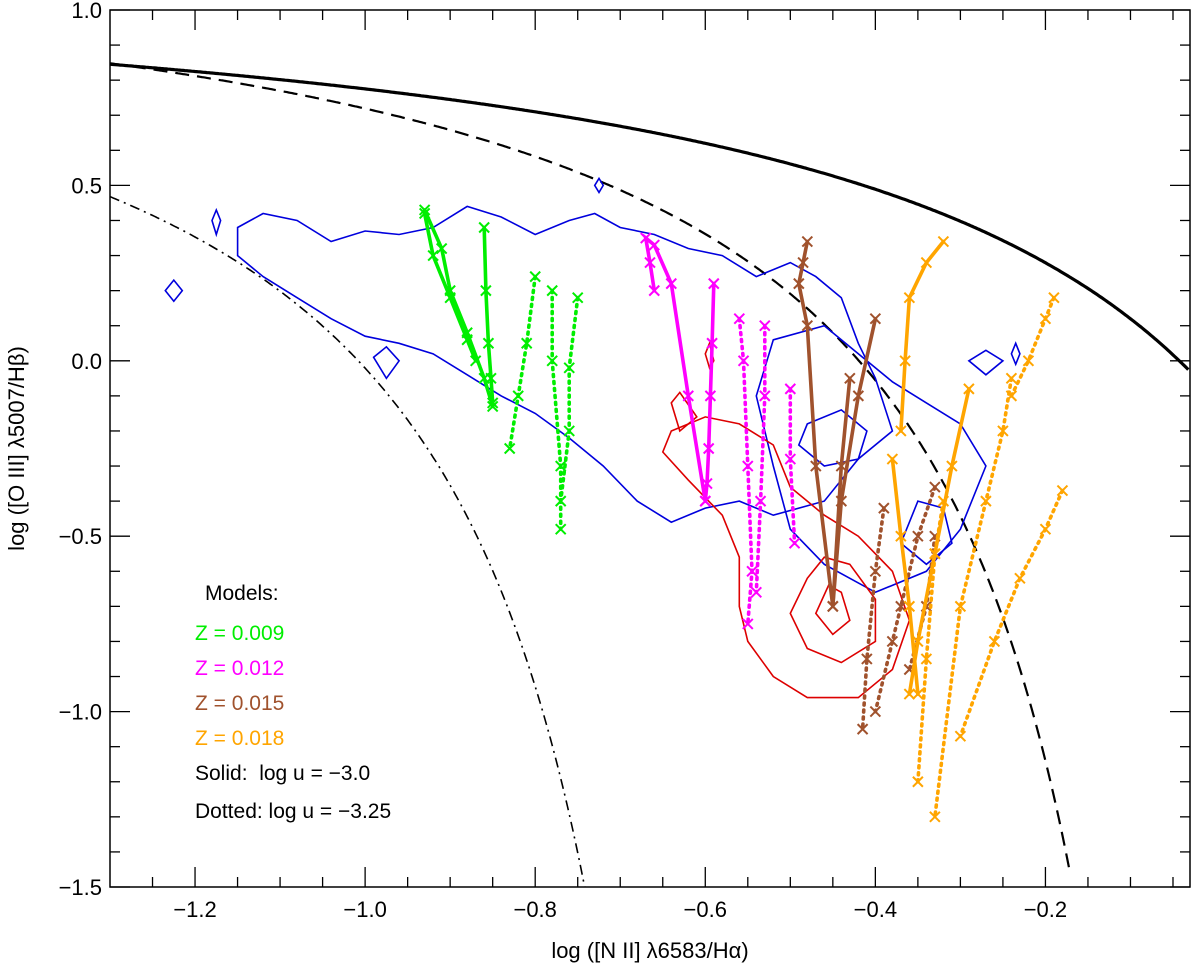 This screenshot has height=969, width=1200. I want to click on x-tick-labels: −1.2 −1.0 −0.8 −0.6 −0.4 −0.2, so click(620, 909).